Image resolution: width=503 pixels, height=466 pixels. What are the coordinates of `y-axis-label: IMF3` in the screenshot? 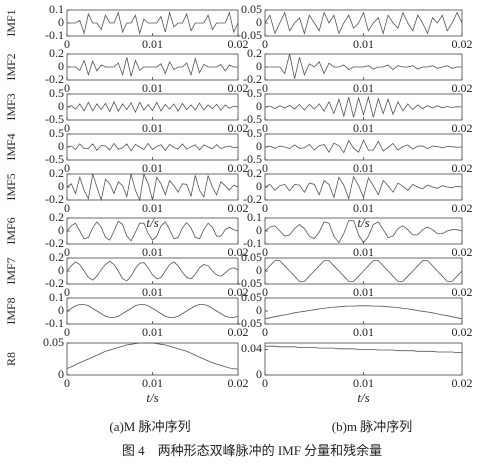 It's located at (11, 106).